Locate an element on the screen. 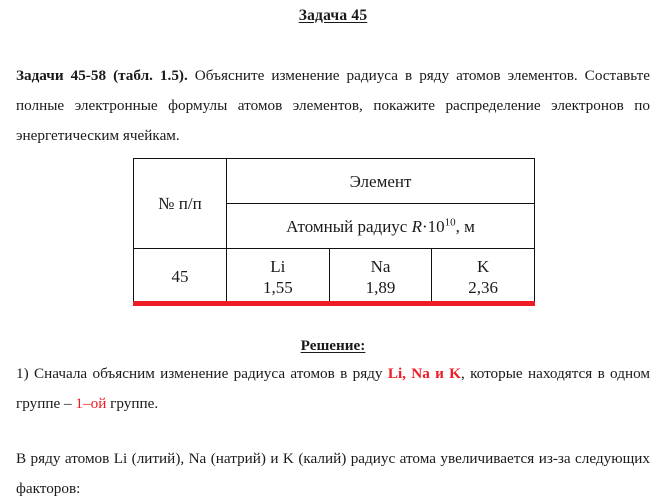  step1-highlight-elements: Li, Na и K is located at coordinates (424, 373).